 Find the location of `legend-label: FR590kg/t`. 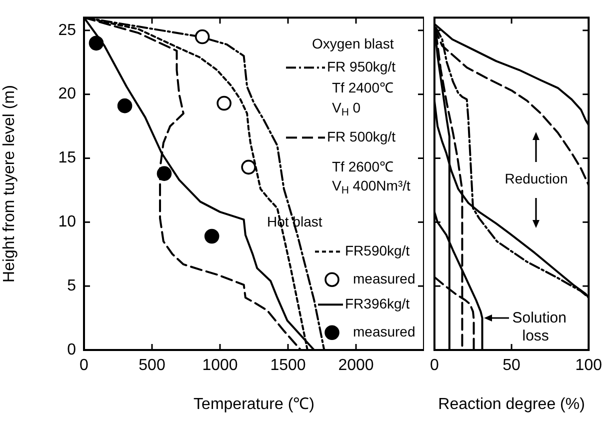

legend-label: FR590kg/t is located at coordinates (377, 250).